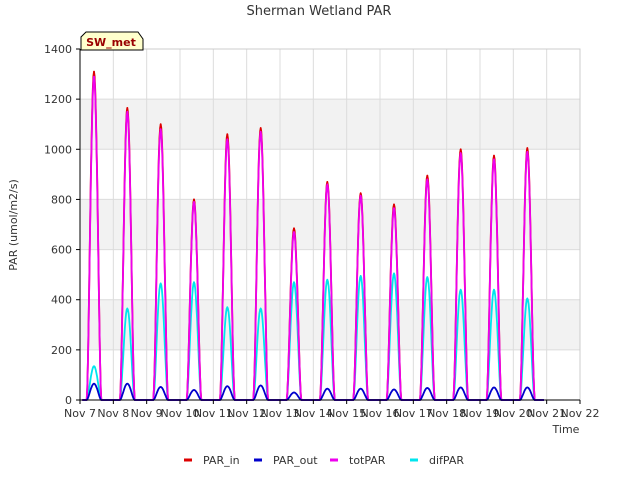 This screenshot has width=640, height=480. What do you see at coordinates (367, 460) in the screenshot?
I see `legend-label: totPAR` at bounding box center [367, 460].